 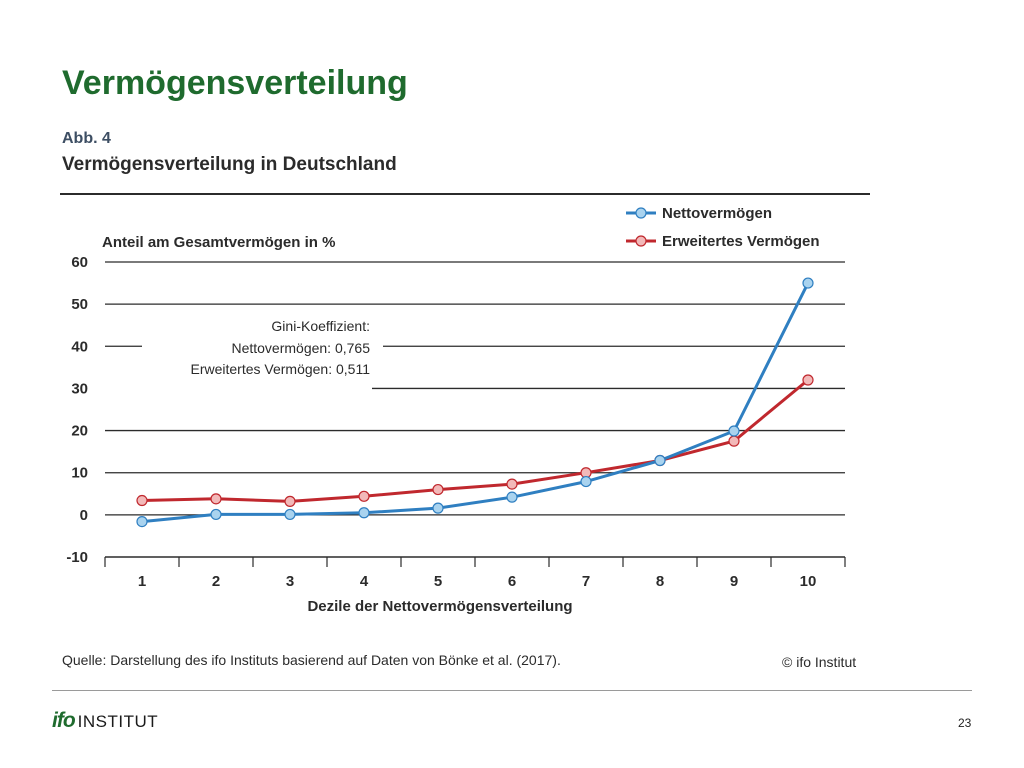 What do you see at coordinates (79, 346) in the screenshot?
I see `y-tick-label: 40` at bounding box center [79, 346].